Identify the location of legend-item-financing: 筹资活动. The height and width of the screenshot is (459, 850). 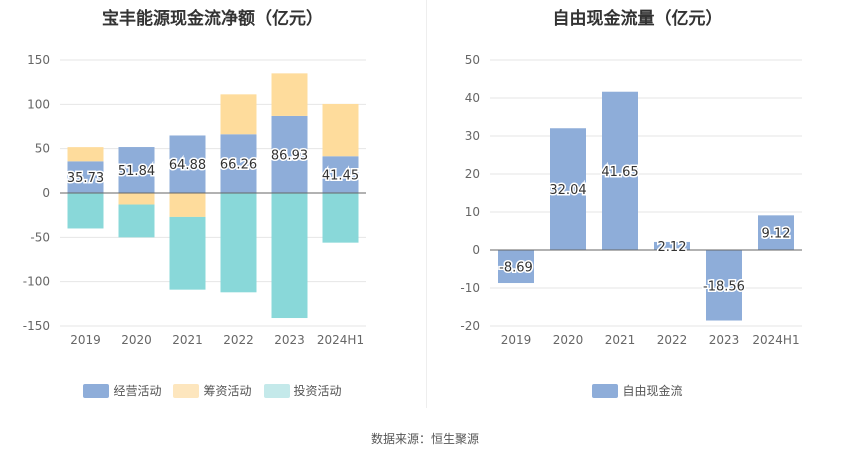
(212, 390).